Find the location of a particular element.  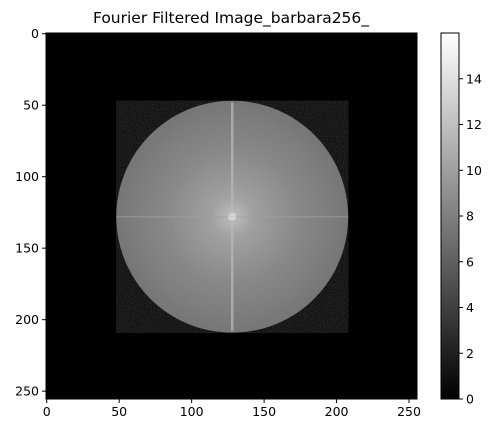

x-tick-label: 50 is located at coordinates (119, 411).